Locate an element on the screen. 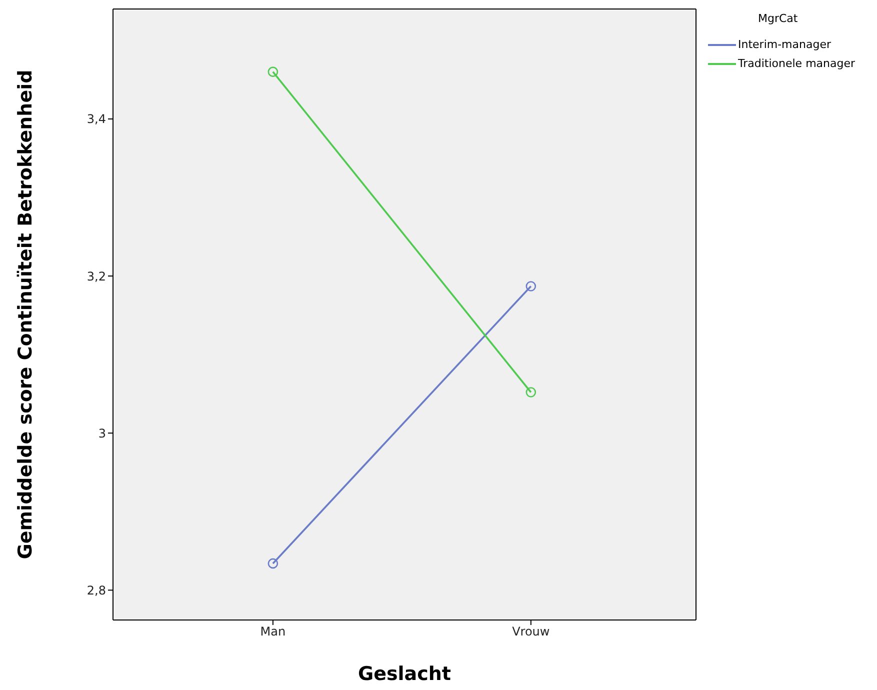 The width and height of the screenshot is (877, 690). y-tick-label: 3,2 is located at coordinates (96, 276).